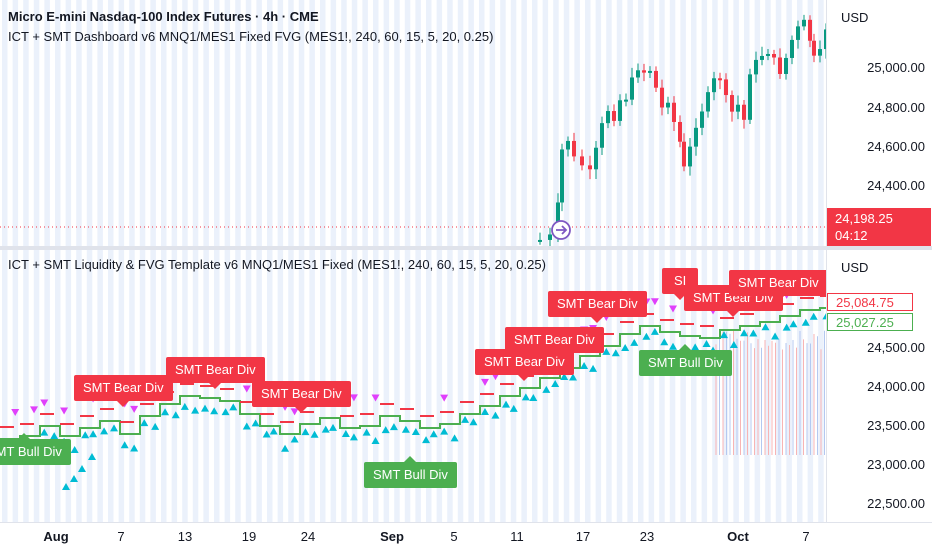 The height and width of the screenshot is (551, 932). Describe the element at coordinates (870, 322) in the screenshot. I see `lower-level-tag: 25,027.25` at that location.